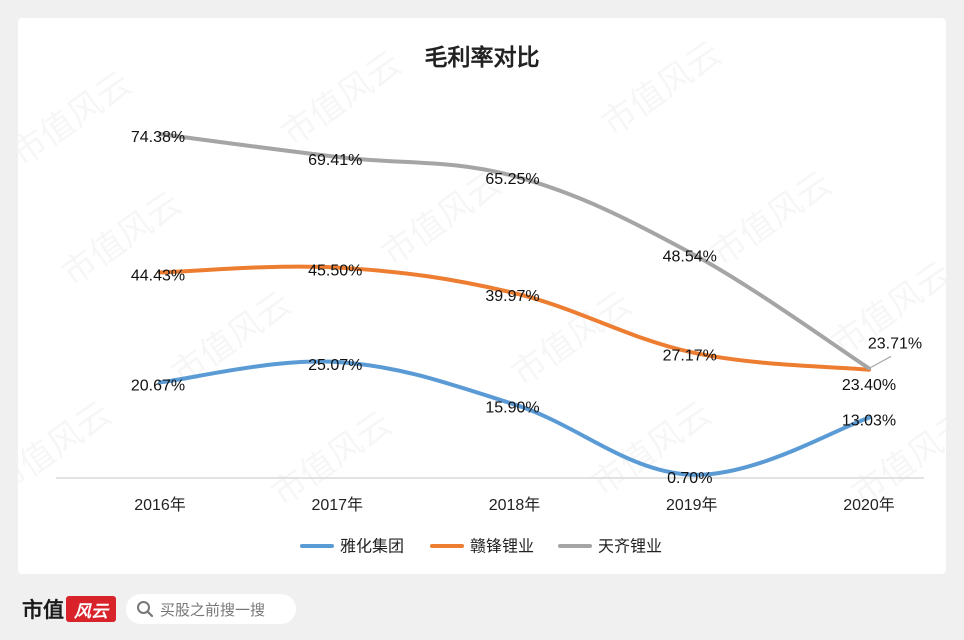 The image size is (964, 640). Describe the element at coordinates (335, 160) in the screenshot. I see `data-label: 69.41%` at that location.